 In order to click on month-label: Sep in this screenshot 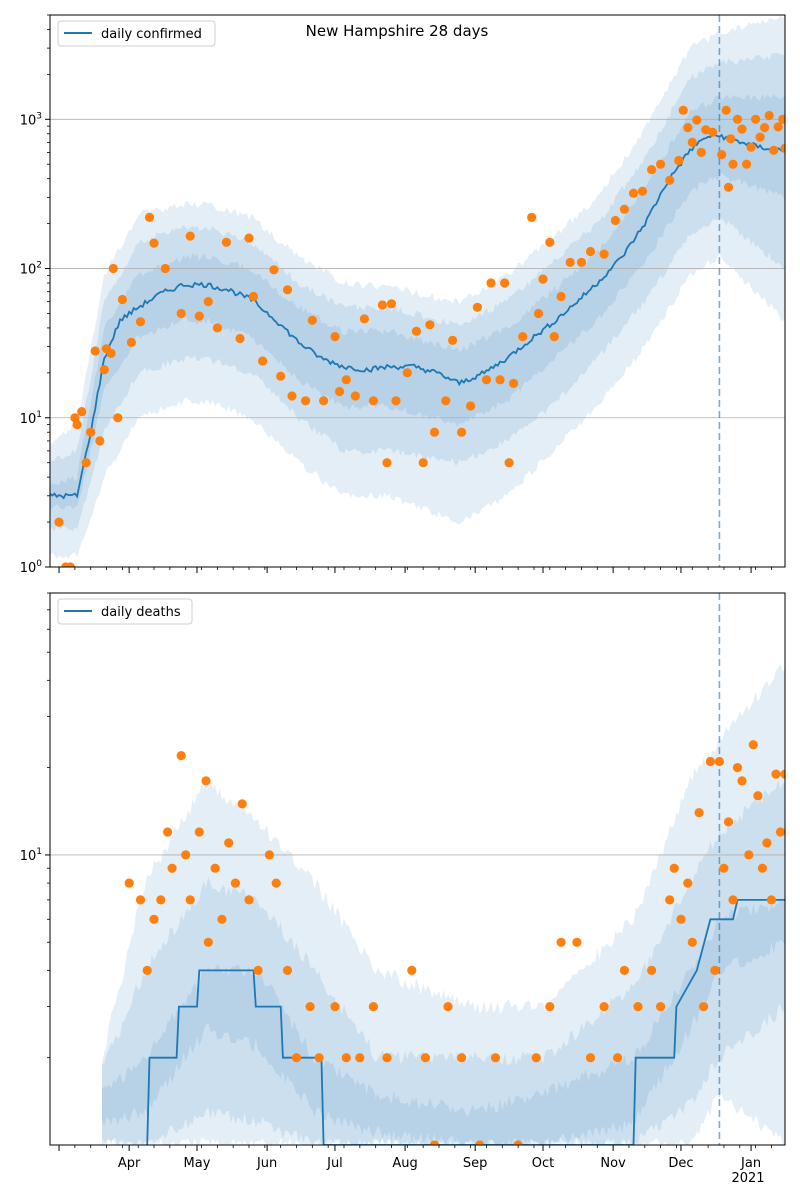, I will do `click(475, 1163)`.